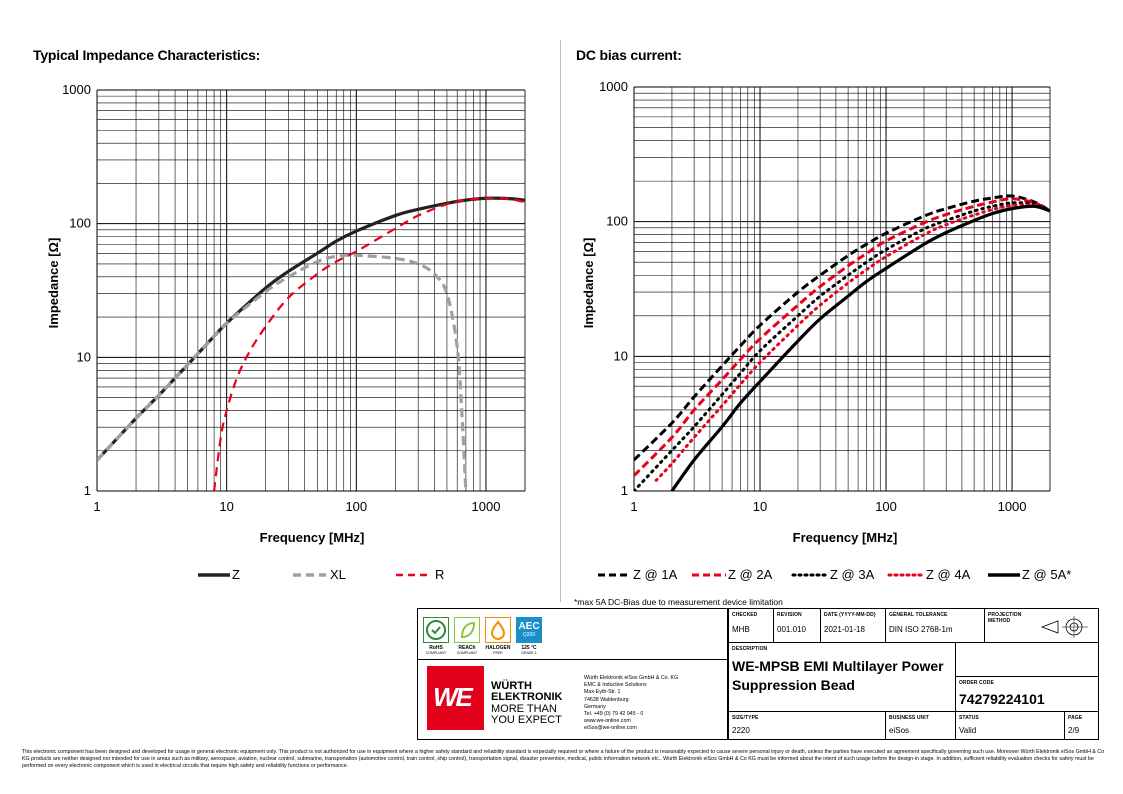 This screenshot has width=1123, height=794. What do you see at coordinates (1002, 699) in the screenshot?
I see `order-code-value: 74279224101` at bounding box center [1002, 699].